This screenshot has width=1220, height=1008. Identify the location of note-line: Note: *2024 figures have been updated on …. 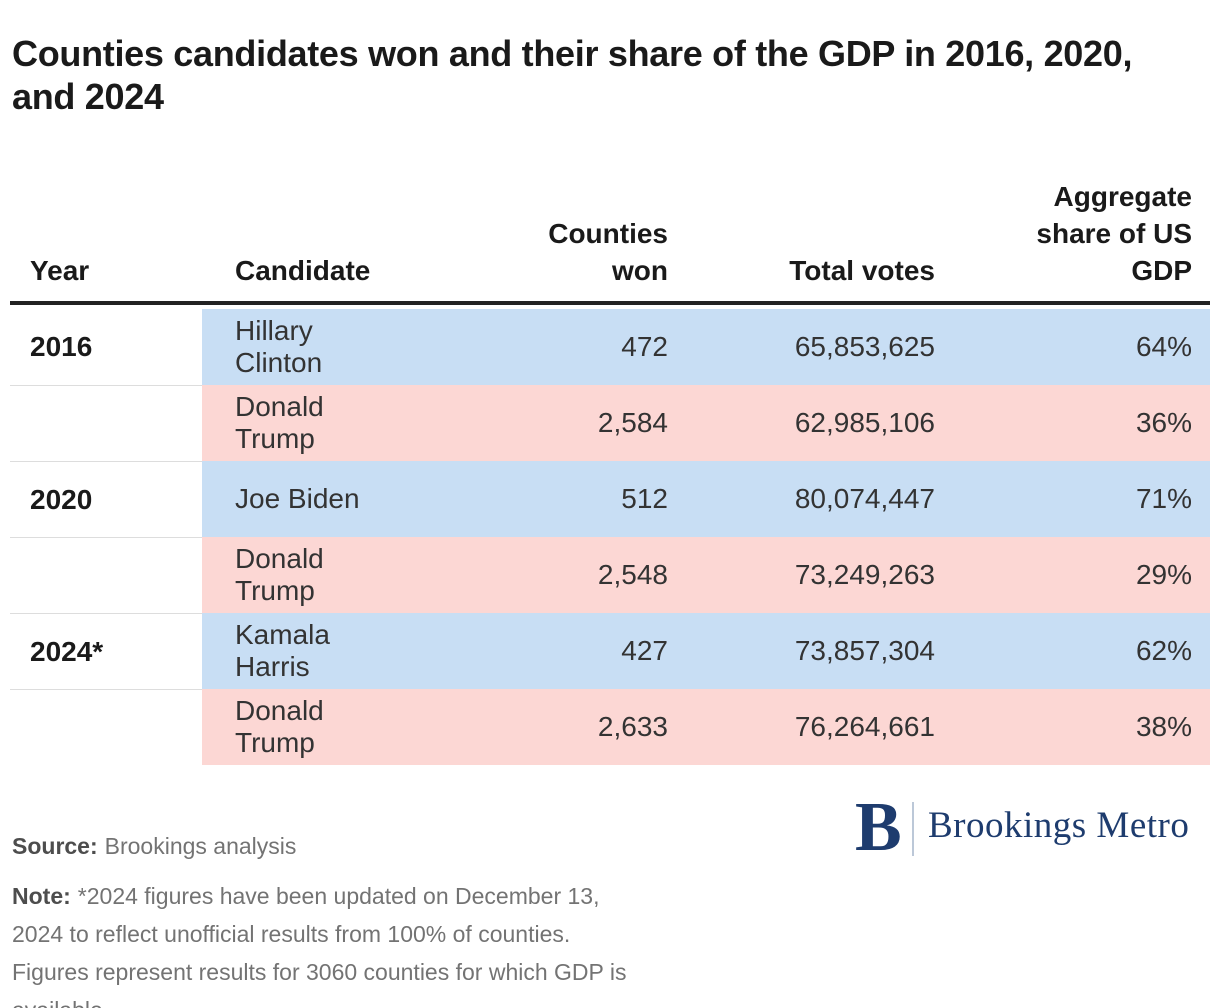
(422, 942).